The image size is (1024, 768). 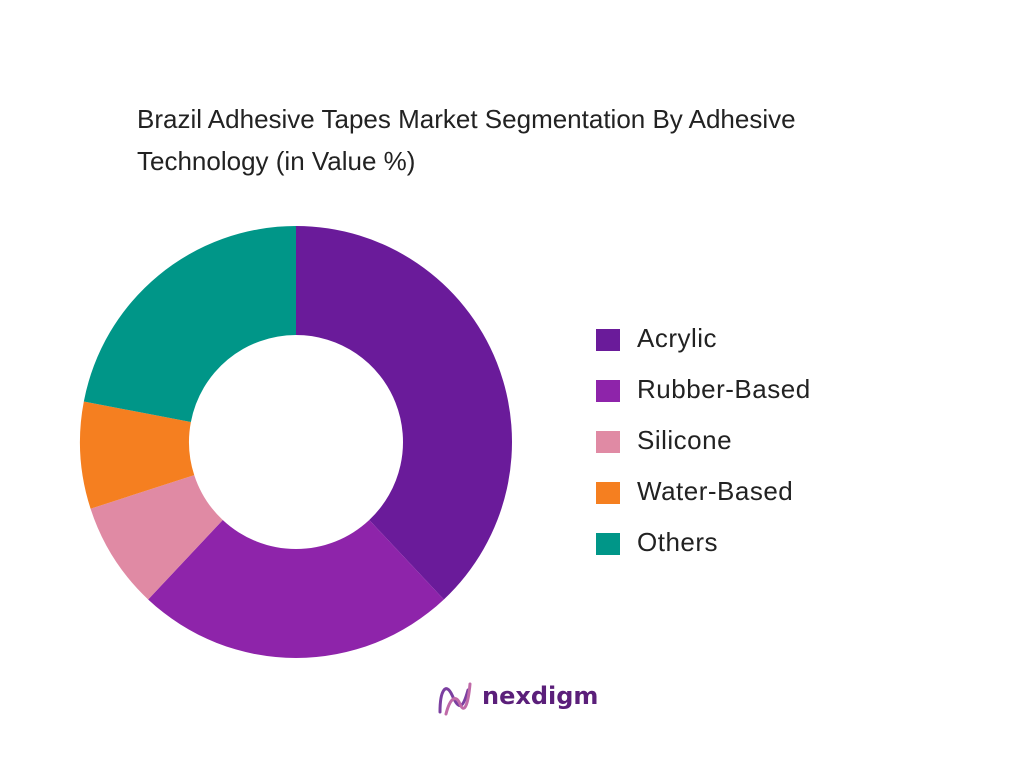 What do you see at coordinates (684, 440) in the screenshot?
I see `legend-label: Silicone` at bounding box center [684, 440].